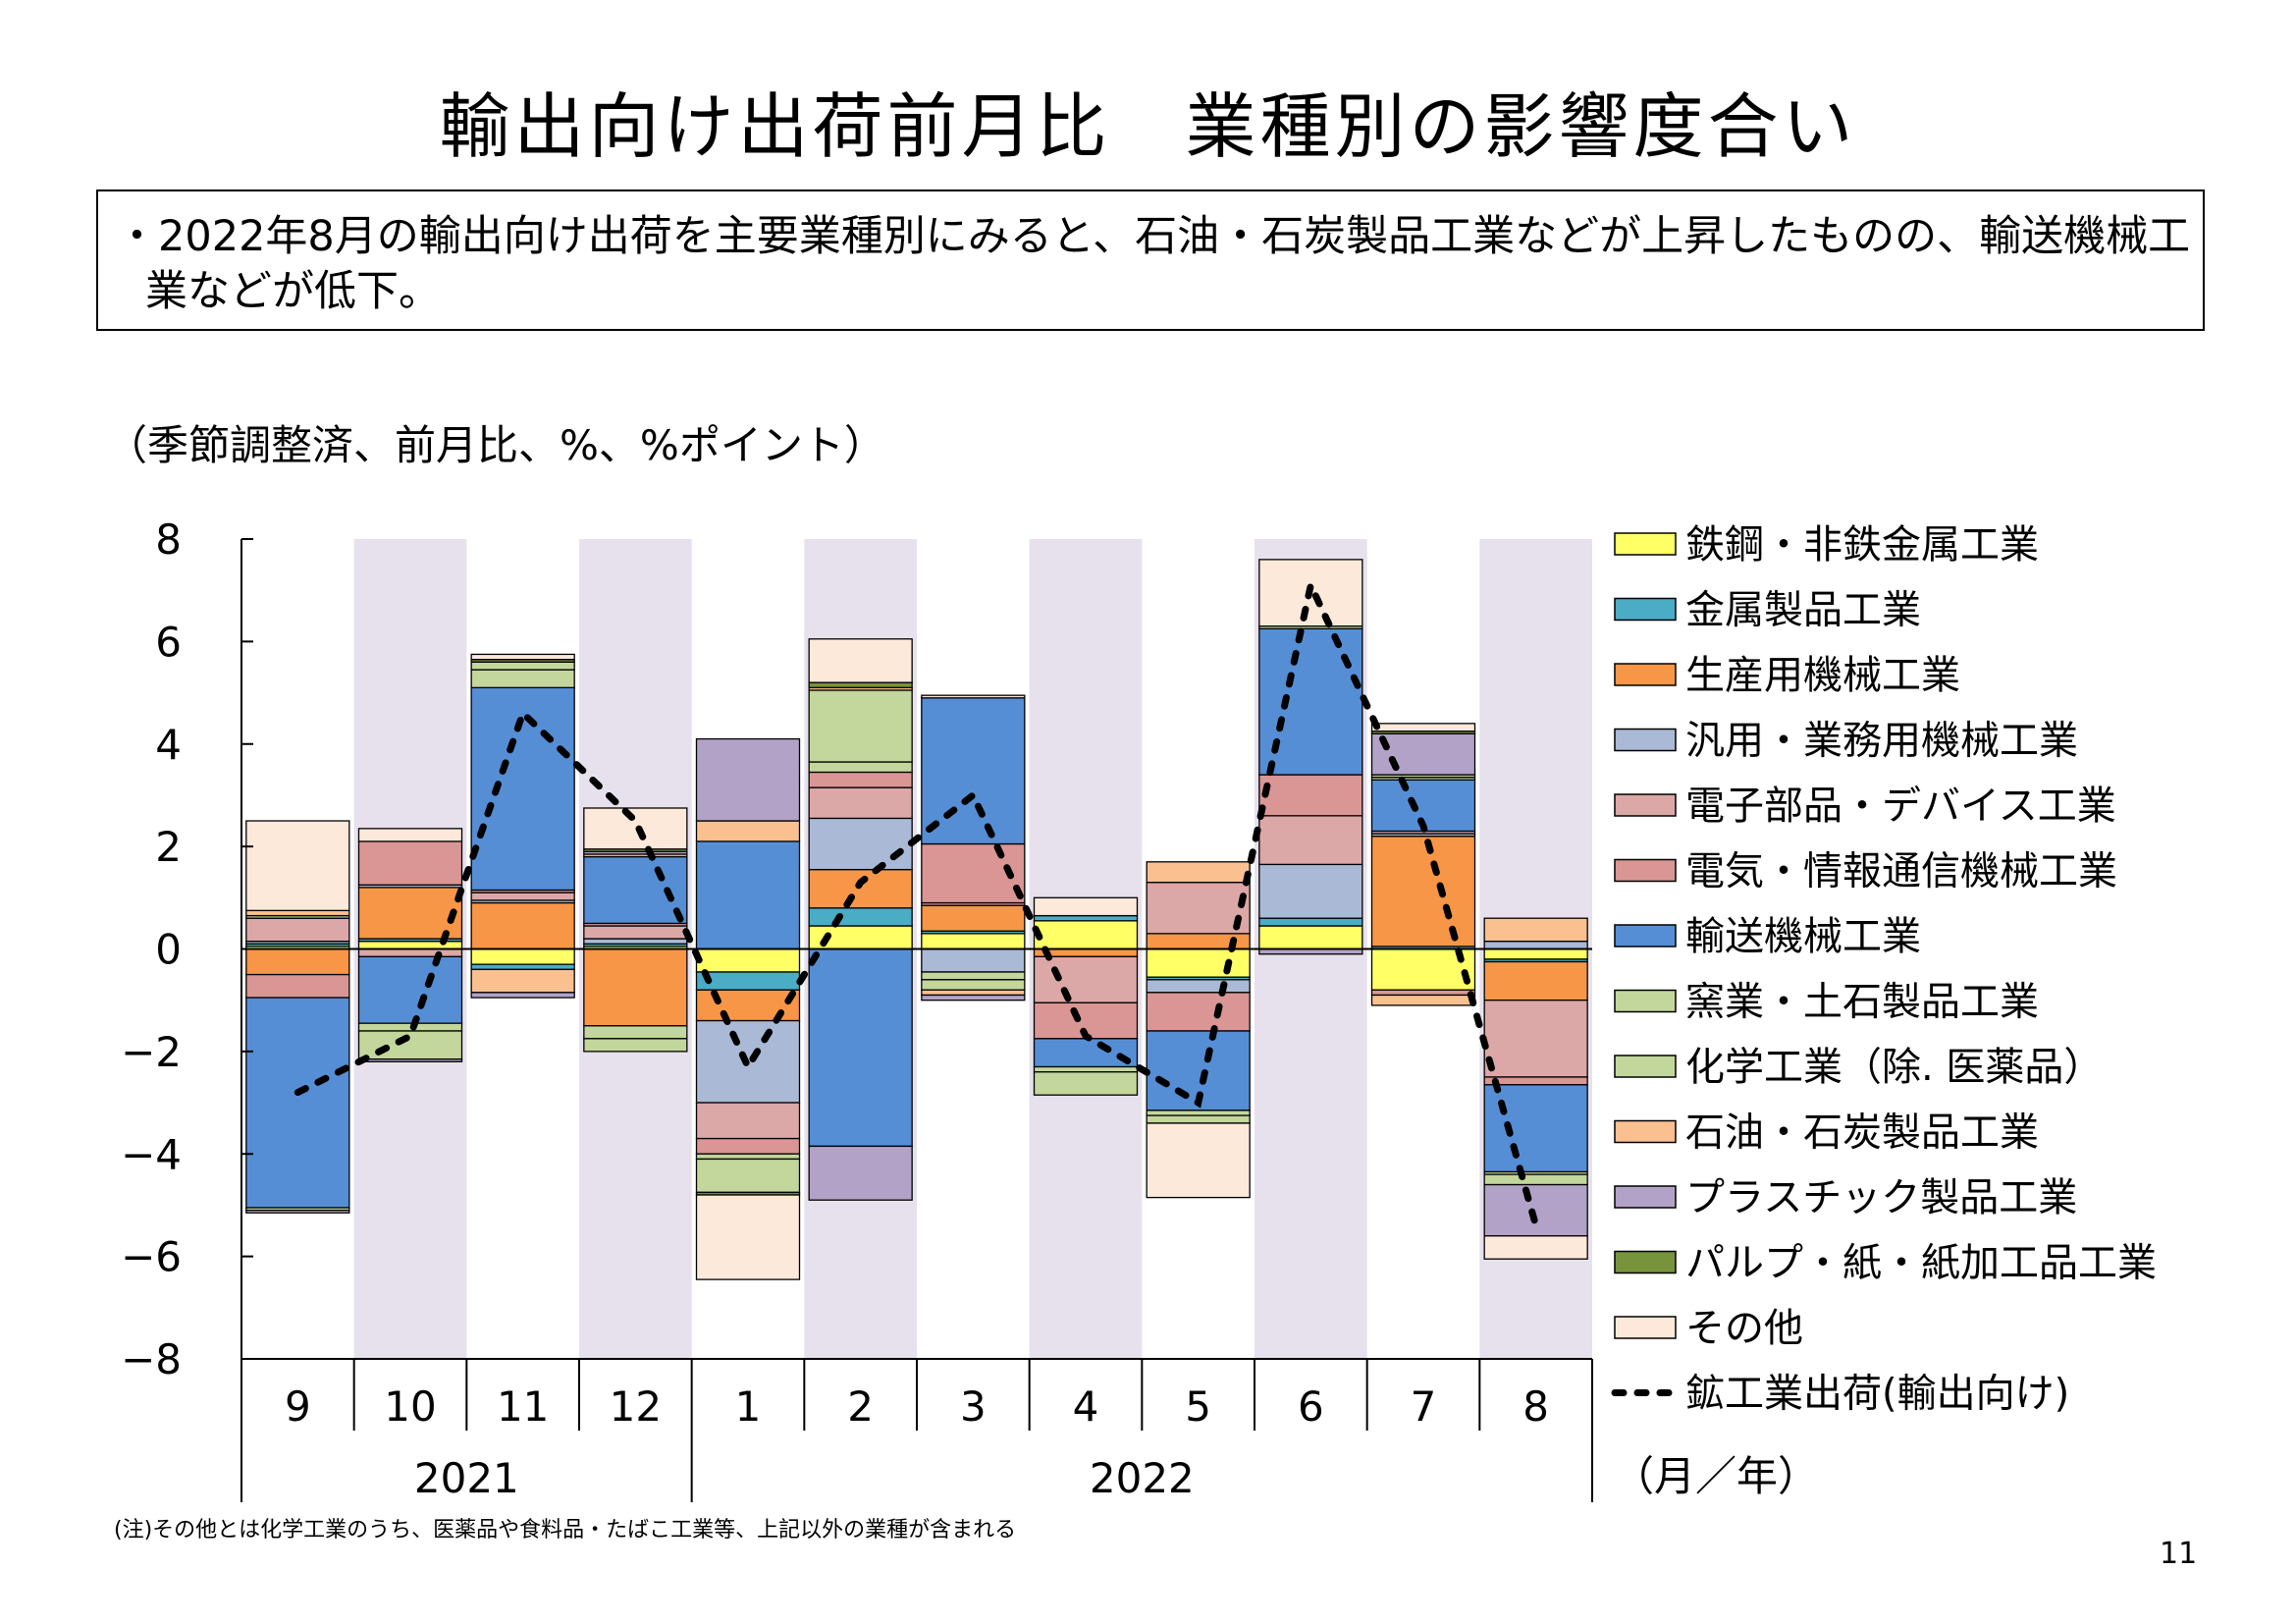  What do you see at coordinates (1803, 936) in the screenshot?
I see `legend-label: 輸送機械工業` at bounding box center [1803, 936].